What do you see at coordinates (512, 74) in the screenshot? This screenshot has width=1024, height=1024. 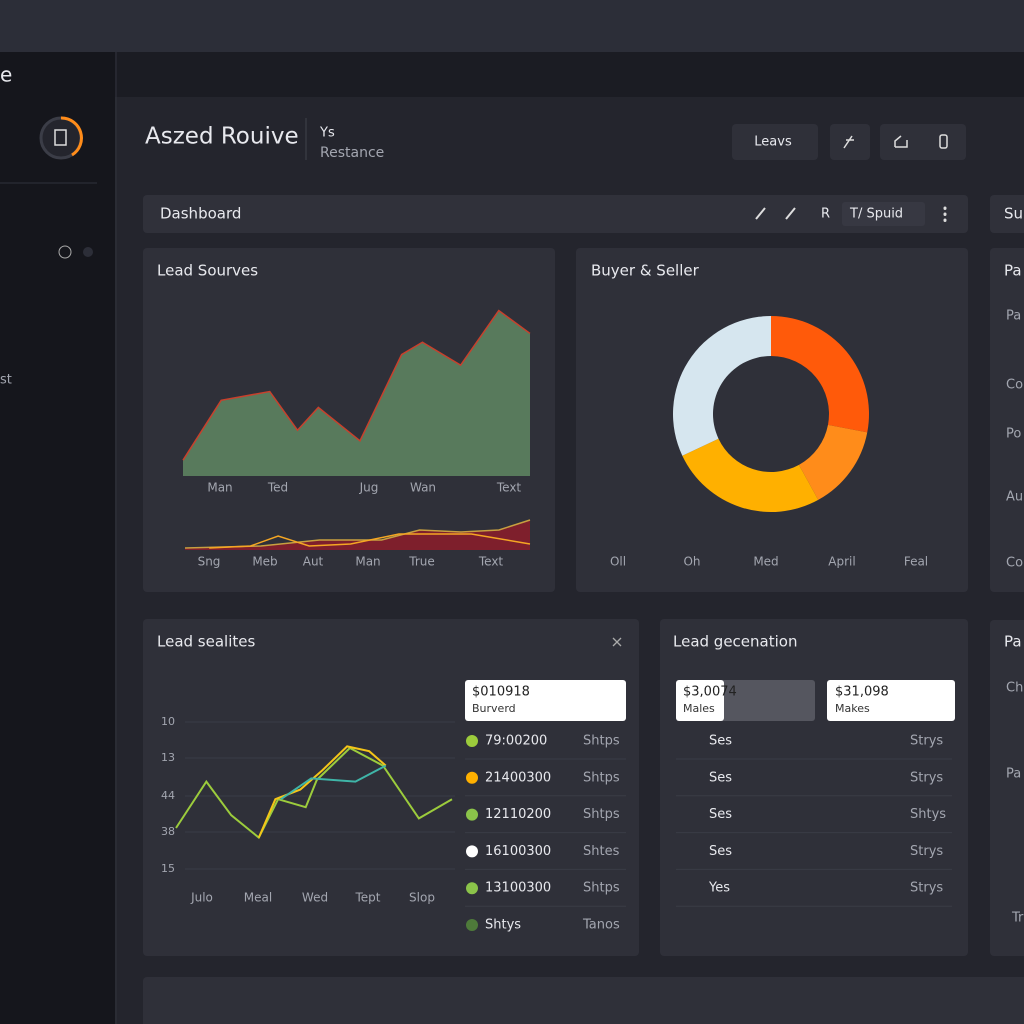 I see `header-strip` at bounding box center [512, 74].